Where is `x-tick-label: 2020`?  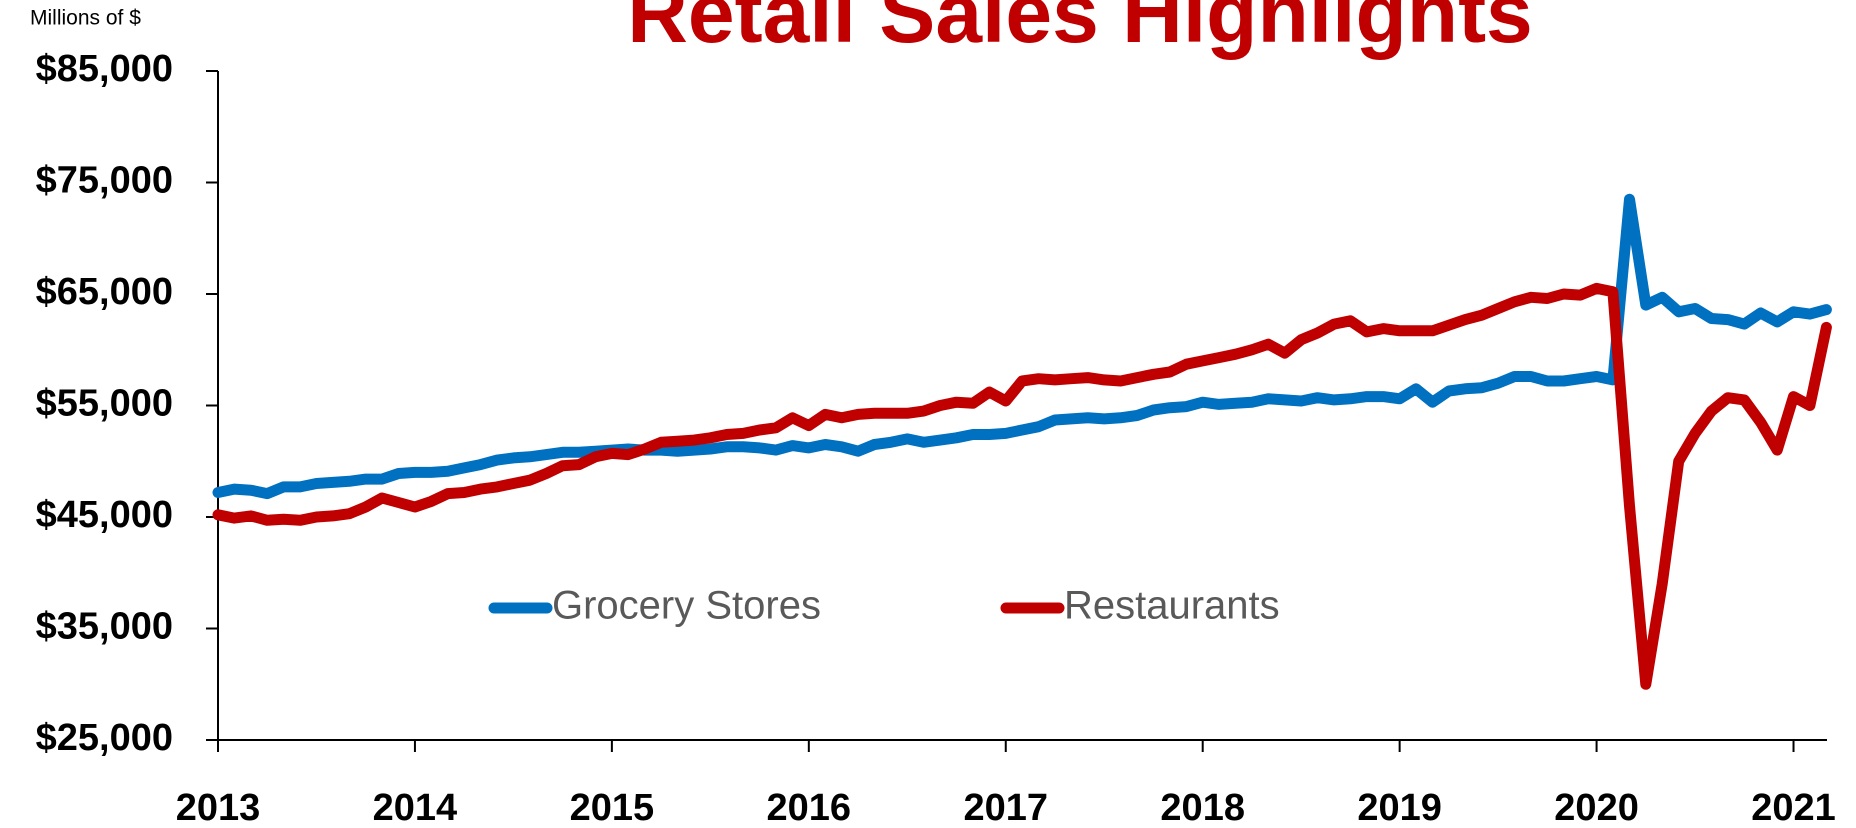 x-tick-label: 2020 is located at coordinates (1596, 807).